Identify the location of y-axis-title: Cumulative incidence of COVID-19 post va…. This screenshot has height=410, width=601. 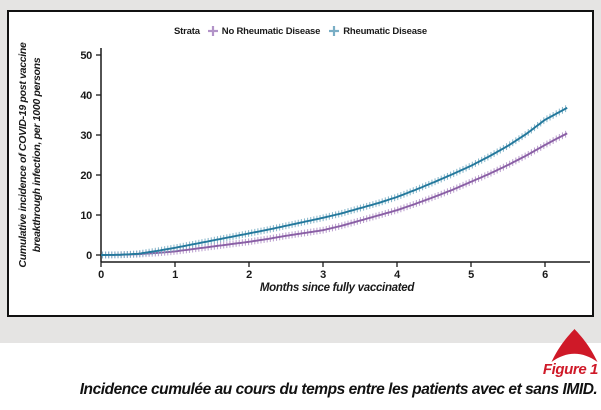
(23, 155).